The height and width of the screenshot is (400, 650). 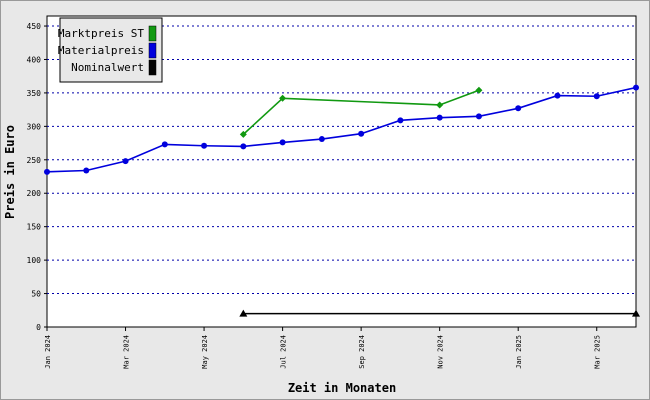 I want to click on x-tick-label: May 2024, so click(x=205, y=352).